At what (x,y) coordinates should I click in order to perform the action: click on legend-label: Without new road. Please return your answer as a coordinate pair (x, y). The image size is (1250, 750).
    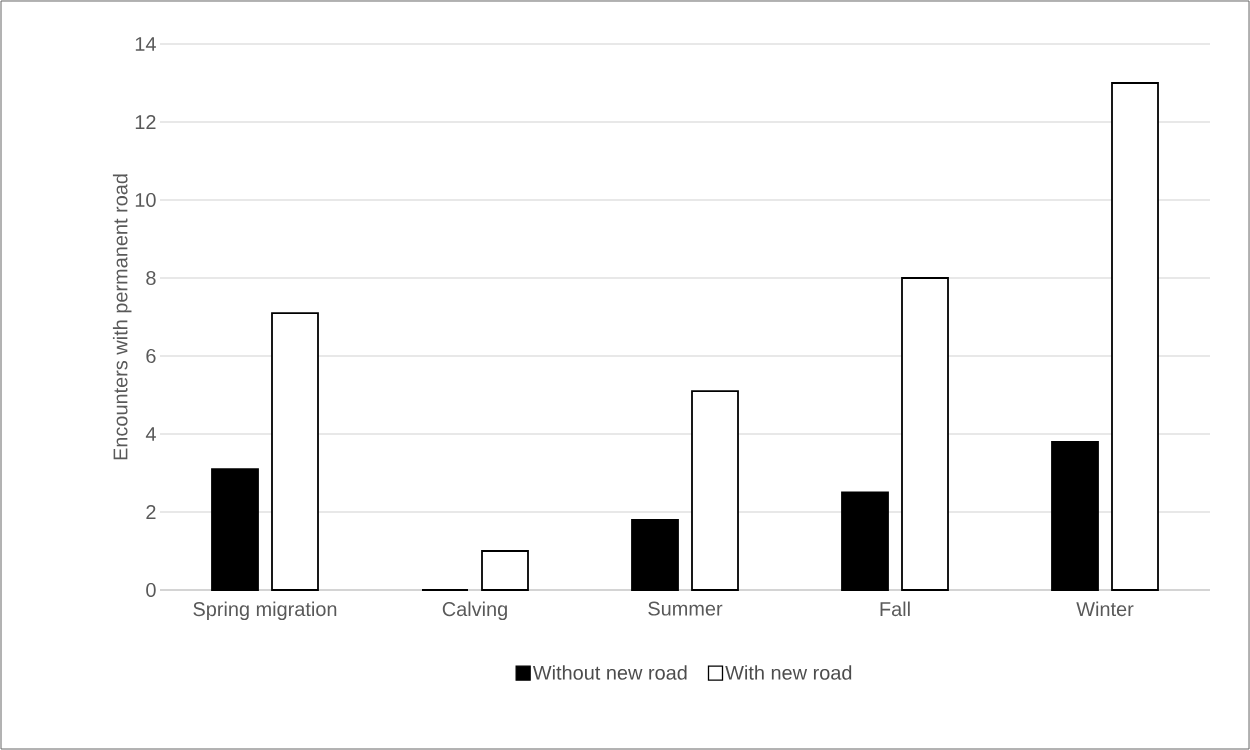
    Looking at the image, I should click on (609, 672).